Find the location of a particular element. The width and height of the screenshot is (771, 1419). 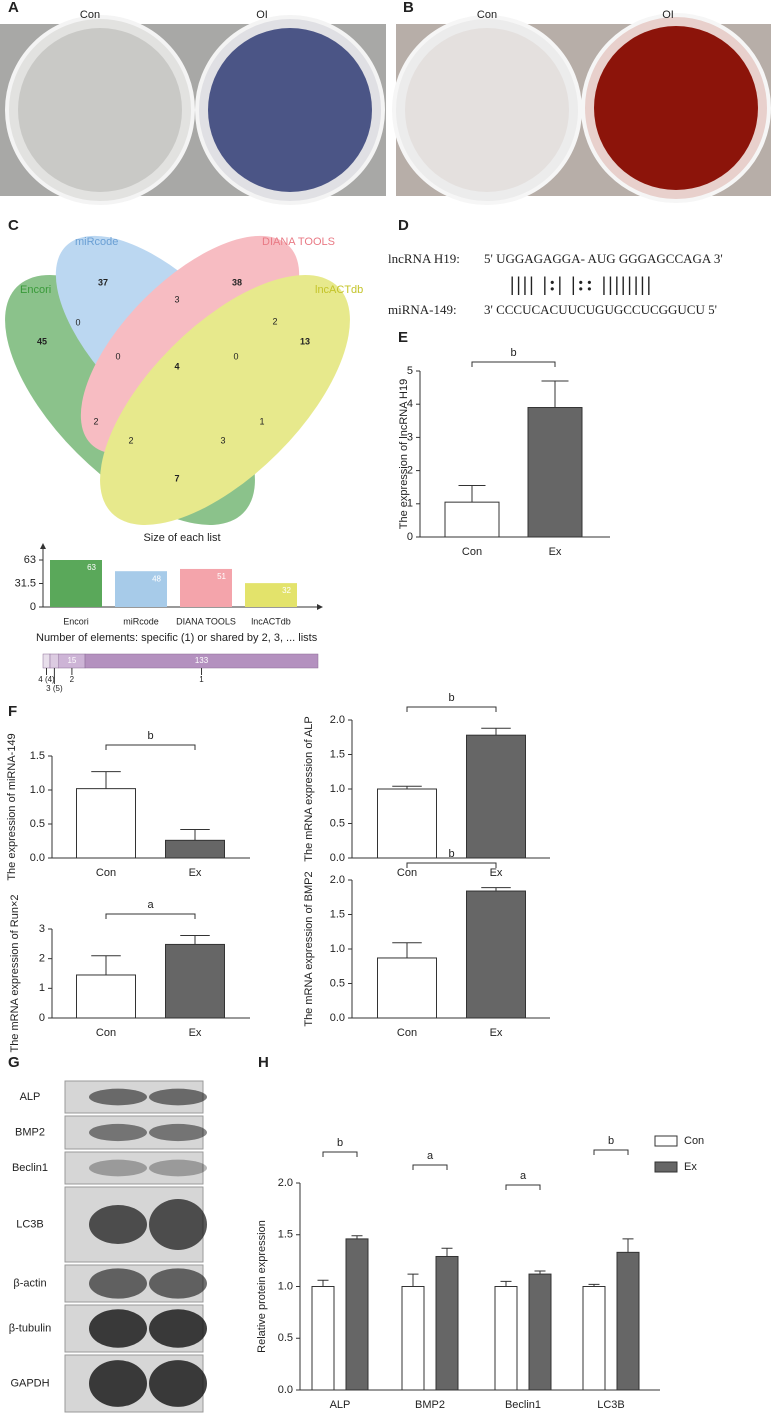

data-label: 15 is located at coordinates (71, 660).